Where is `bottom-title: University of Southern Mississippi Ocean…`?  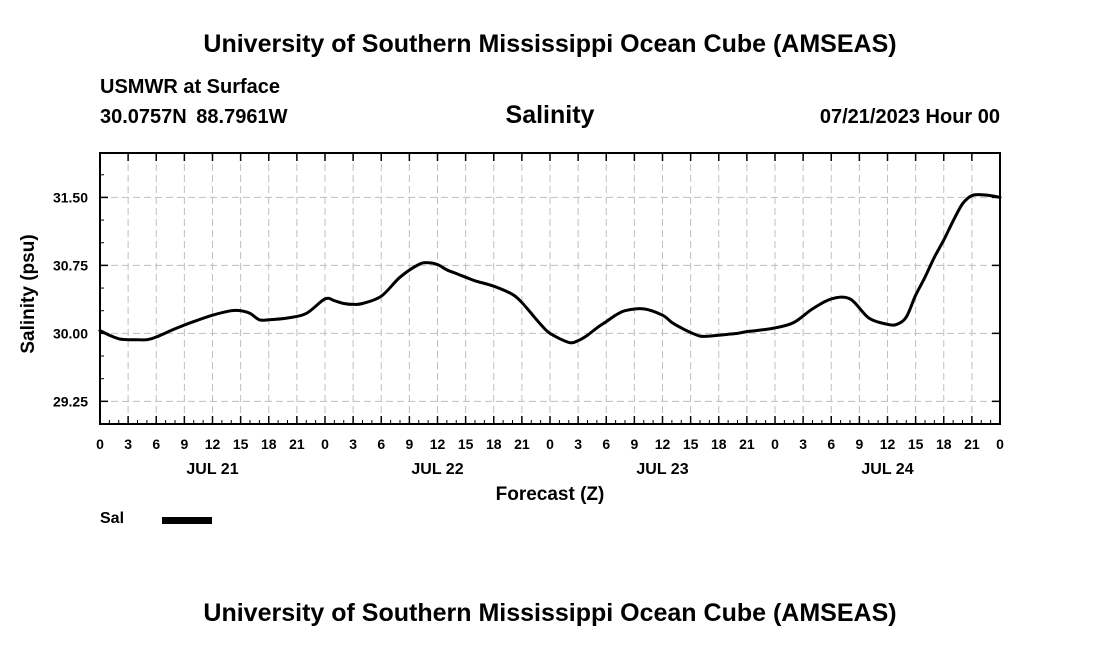 bottom-title: University of Southern Mississippi Ocean… is located at coordinates (550, 613).